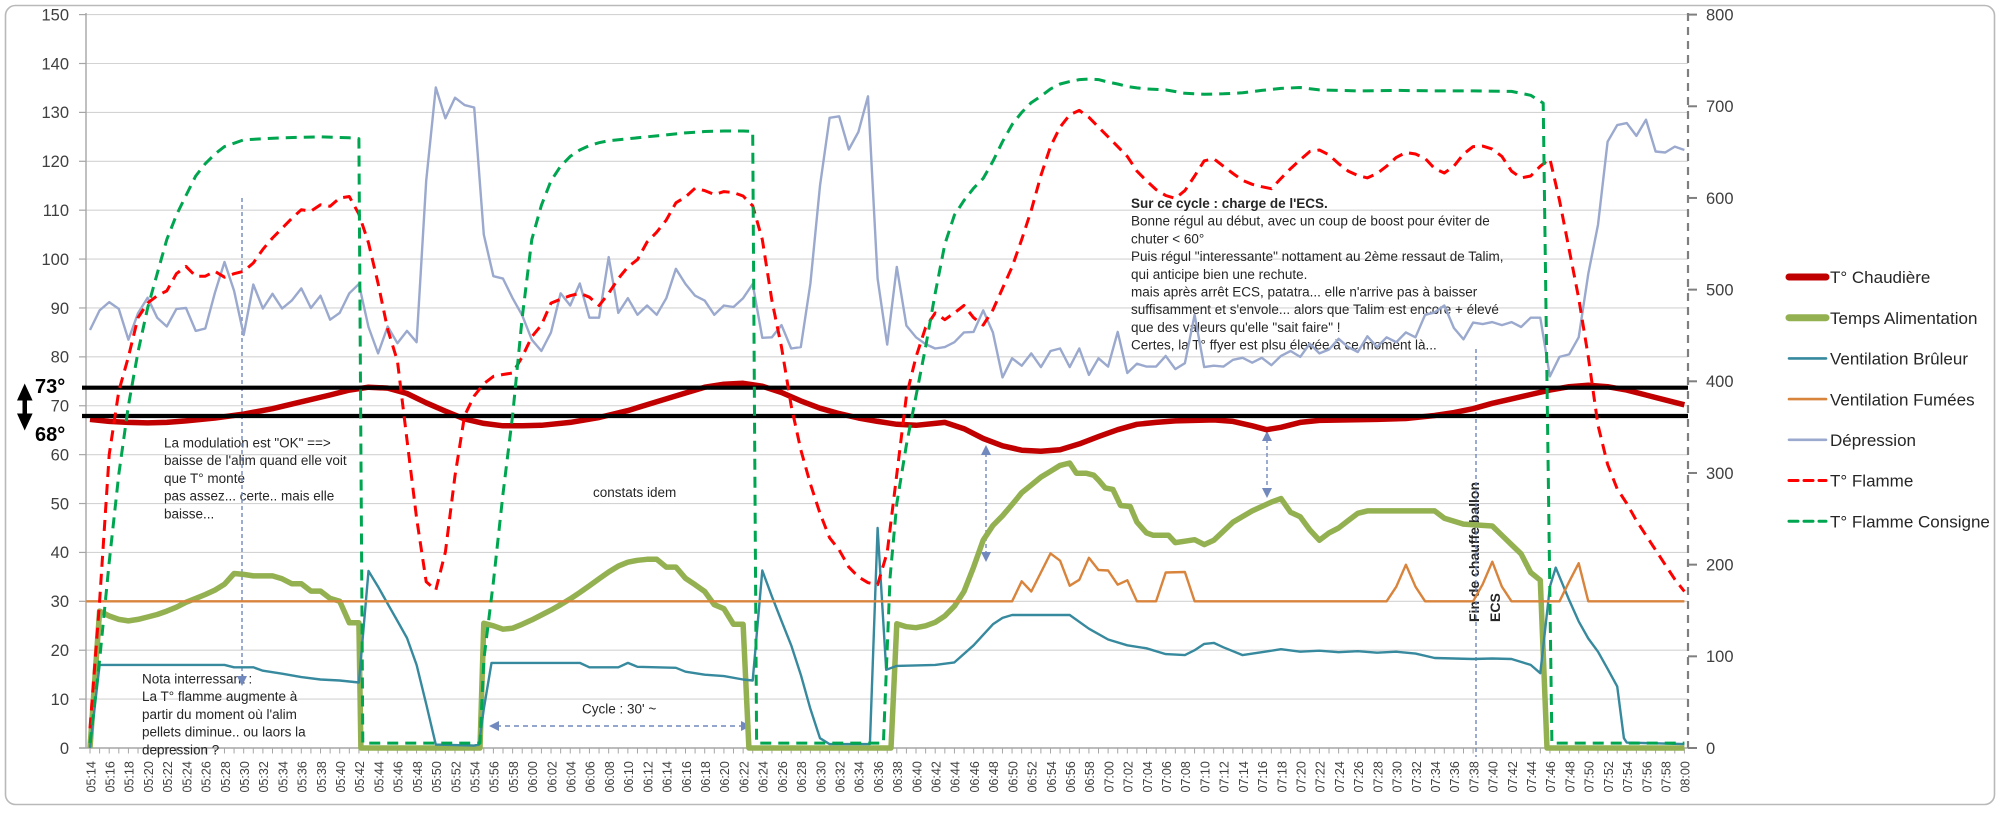 The image size is (2000, 815). Describe the element at coordinates (322, 776) in the screenshot. I see `svg-text: 05:38` at that location.